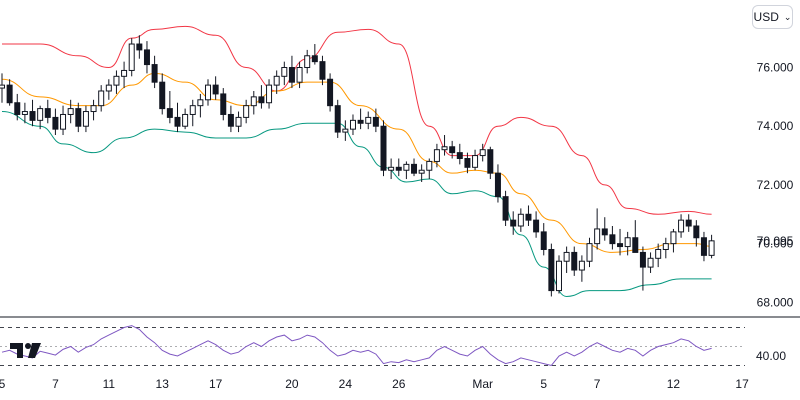 This screenshot has height=400, width=800. What do you see at coordinates (597, 384) in the screenshot?
I see `x-tick-label: 7` at bounding box center [597, 384].